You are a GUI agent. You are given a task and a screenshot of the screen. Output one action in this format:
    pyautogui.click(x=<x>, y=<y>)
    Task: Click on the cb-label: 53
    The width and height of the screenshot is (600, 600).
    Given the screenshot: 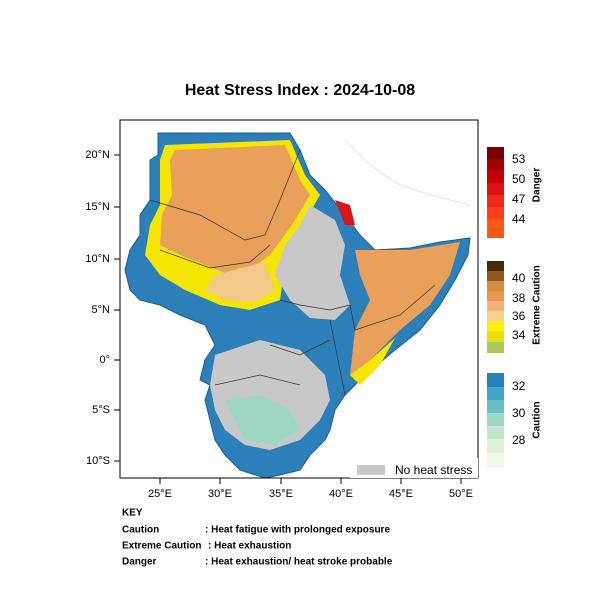 What is the action you would take?
    pyautogui.click(x=519, y=159)
    